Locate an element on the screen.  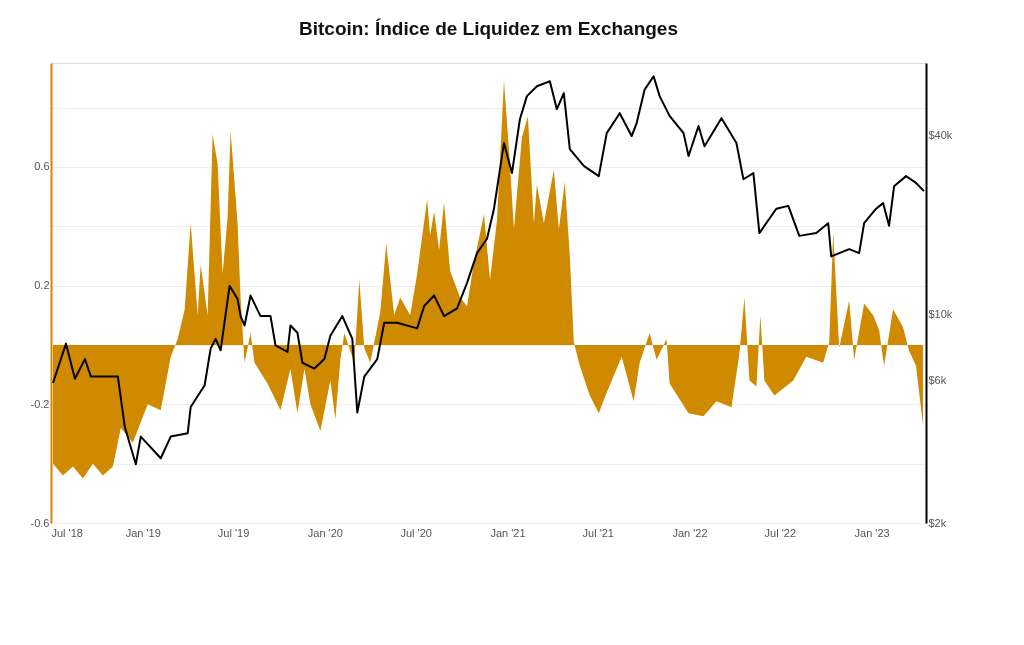
x-tick-label: Jul '18 is located at coordinates (67, 532).